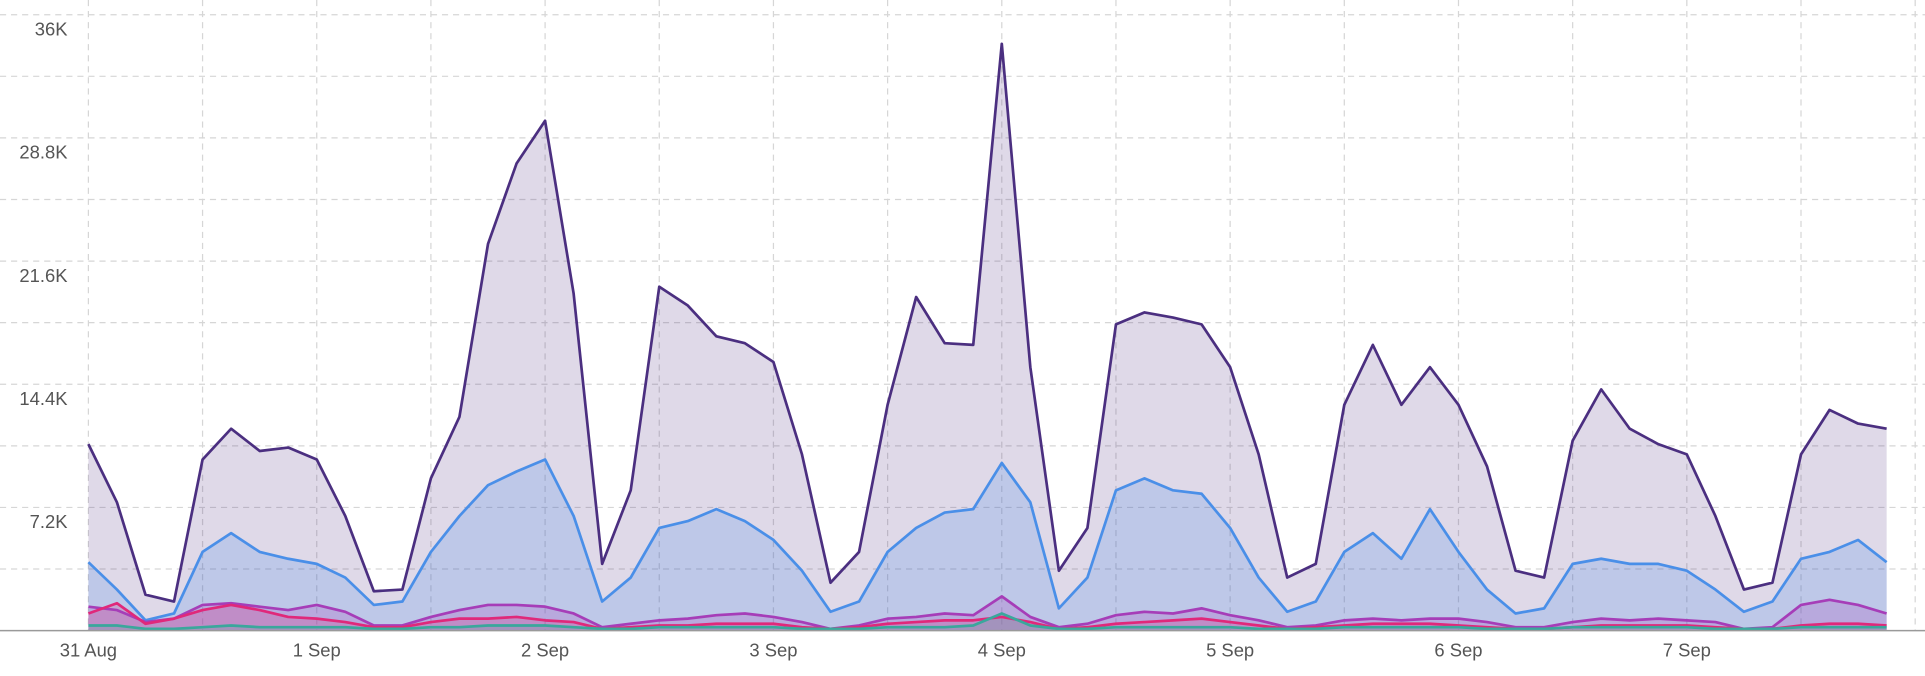 This screenshot has height=676, width=1925. What do you see at coordinates (773, 649) in the screenshot?
I see `x-tick-label: 3 Sep` at bounding box center [773, 649].